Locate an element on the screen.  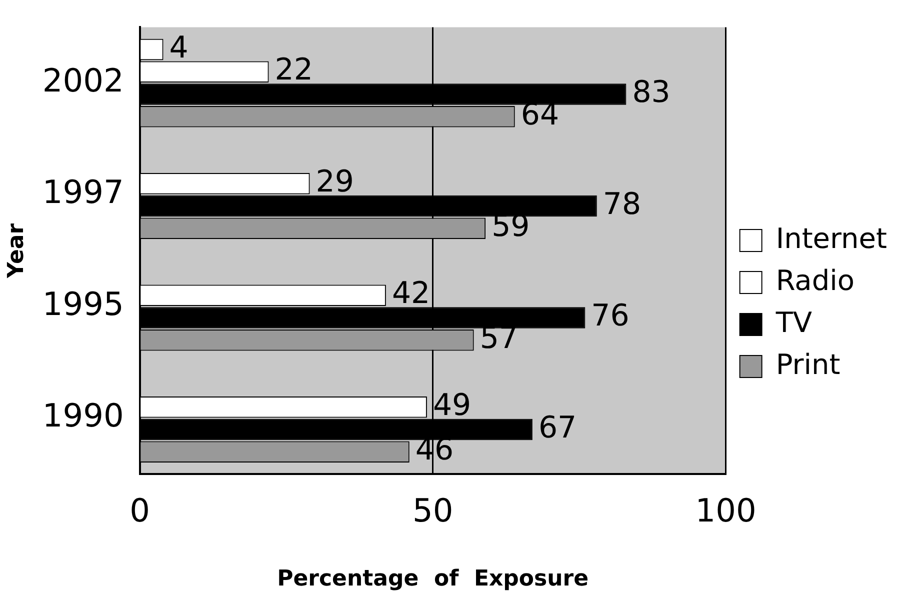
legend-label: Print is located at coordinates (808, 364).